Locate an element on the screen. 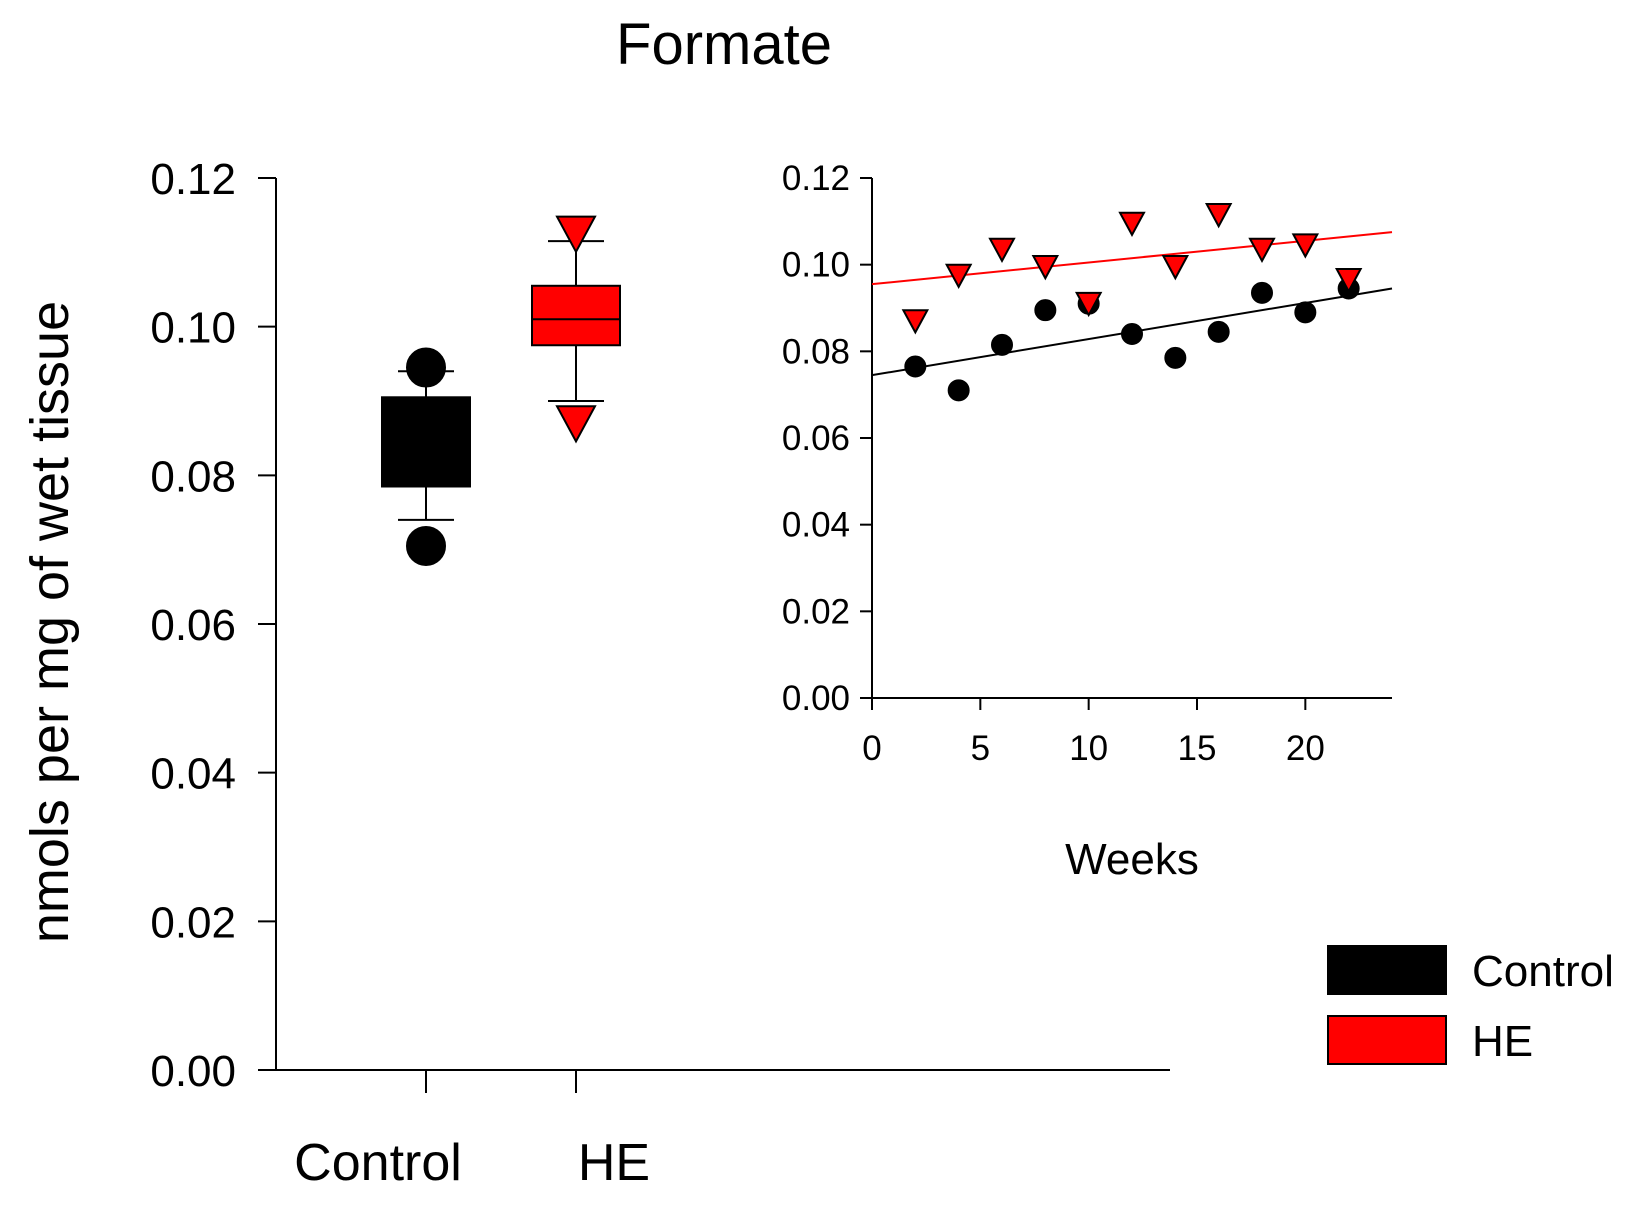 The height and width of the screenshot is (1205, 1648). legend-label: Control is located at coordinates (1543, 971).